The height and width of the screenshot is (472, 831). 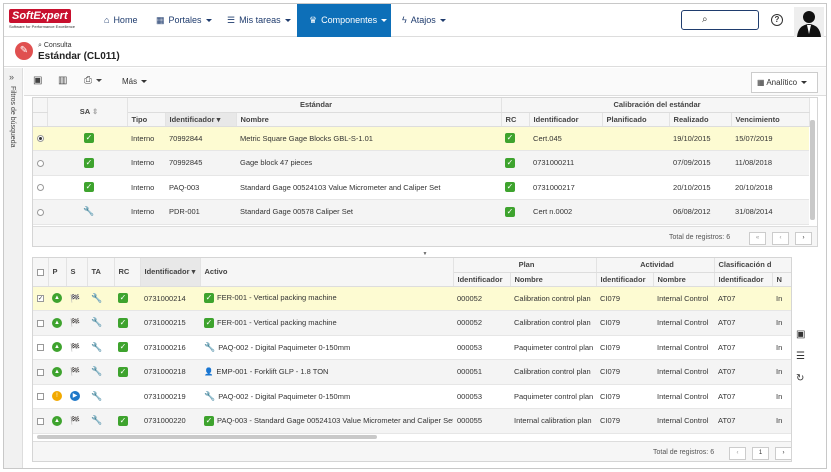 I want to click on header-act-nombre: Nombre, so click(x=684, y=279).